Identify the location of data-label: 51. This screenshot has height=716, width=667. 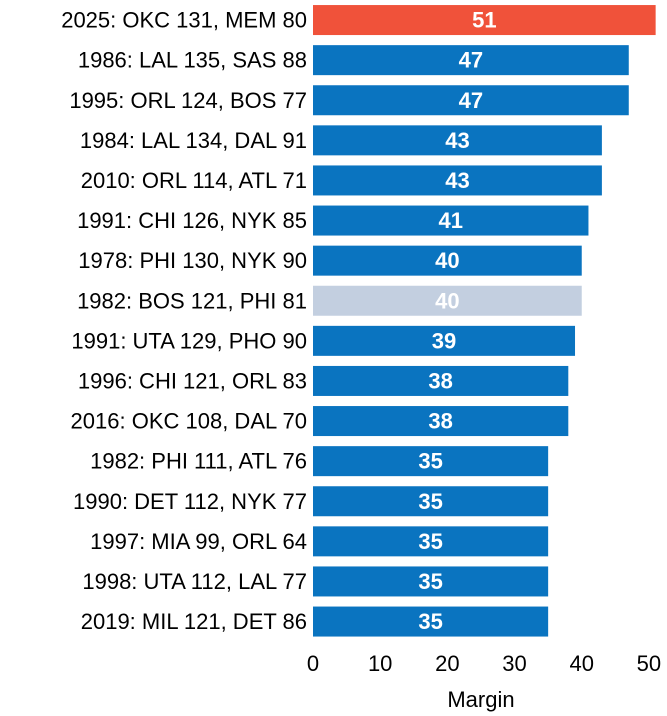
(484, 20).